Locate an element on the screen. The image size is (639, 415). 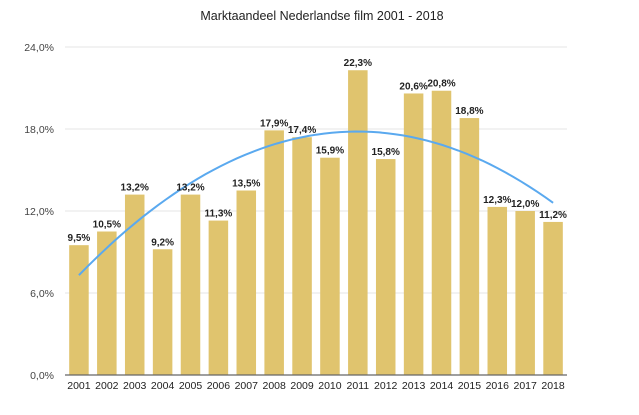
x-tick-label: 2018 is located at coordinates (553, 386).